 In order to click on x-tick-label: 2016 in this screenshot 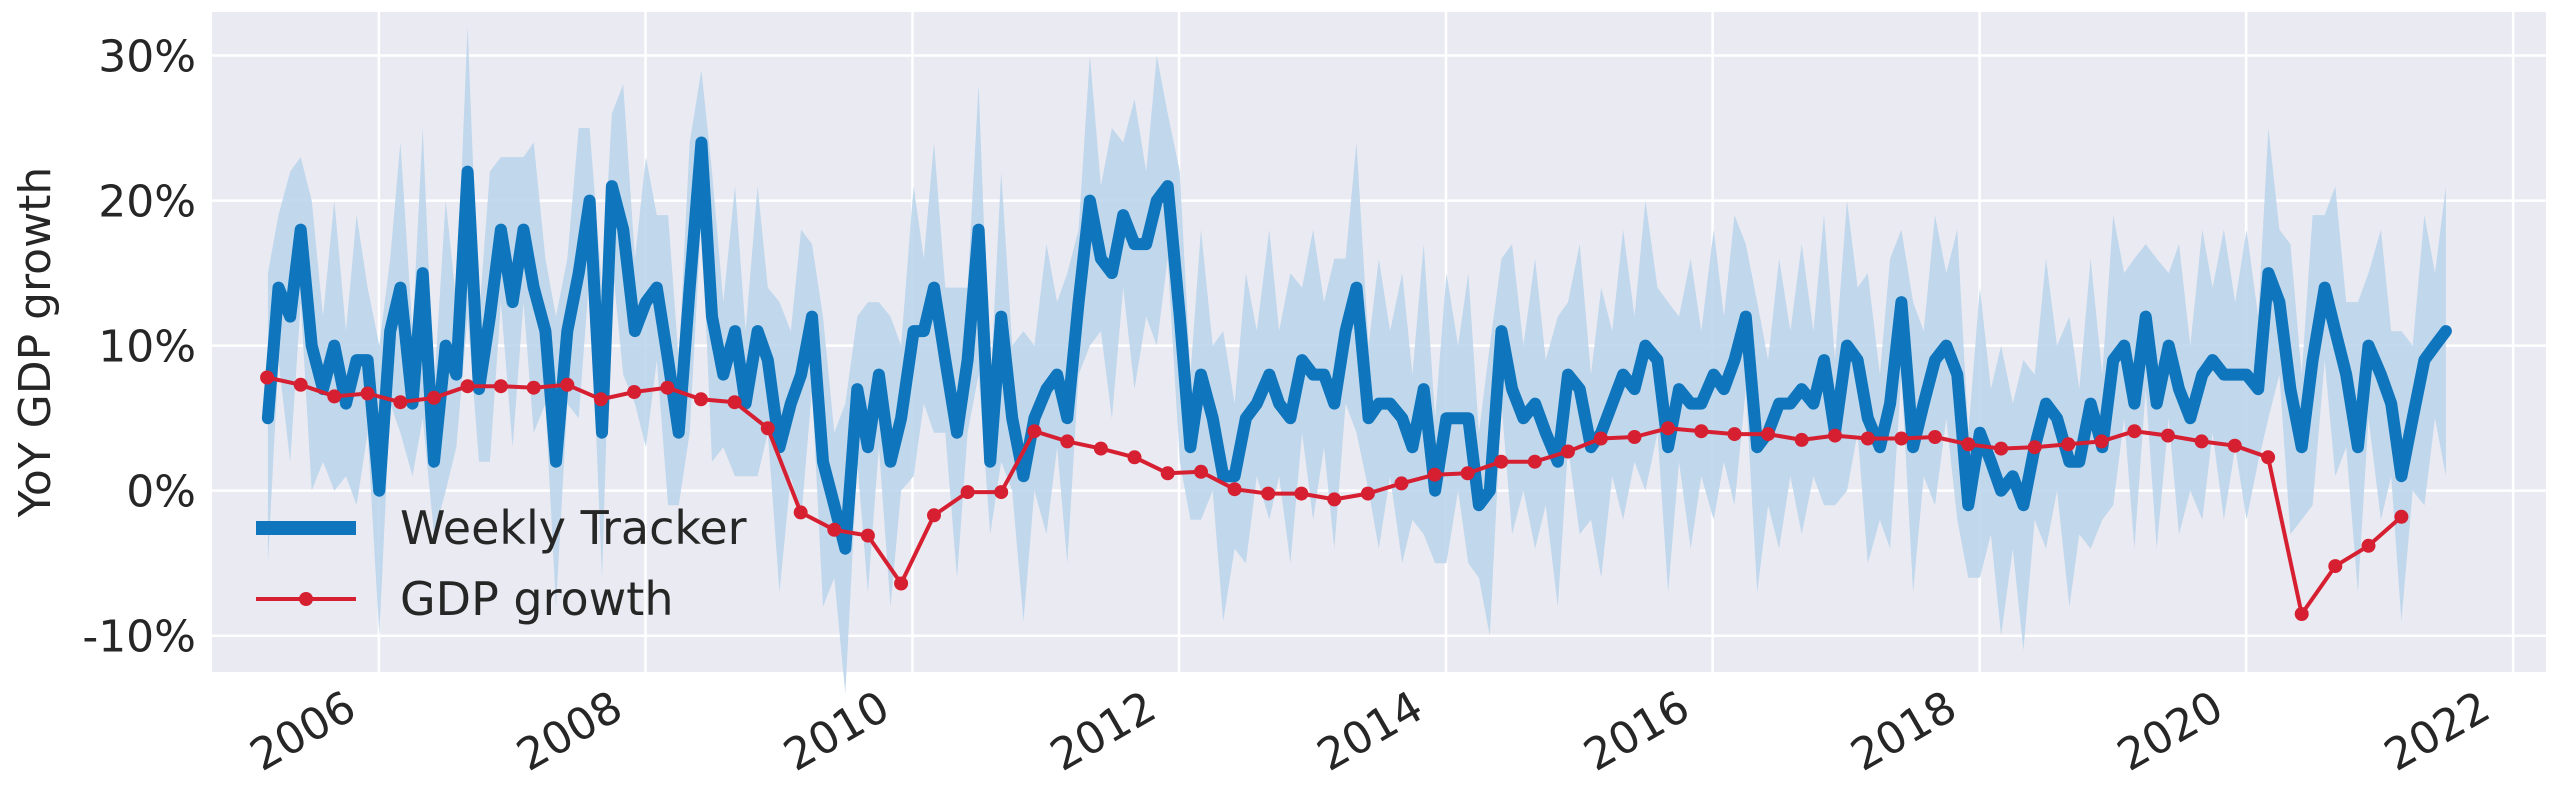, I will do `click(1637, 731)`.